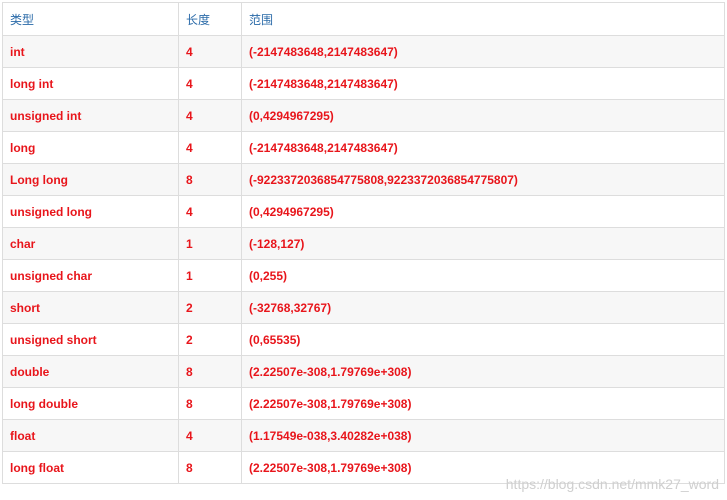 This screenshot has height=500, width=727. I want to click on table-row: long float 8 (2.22507e-308,1.79769e+308), so click(363, 467).